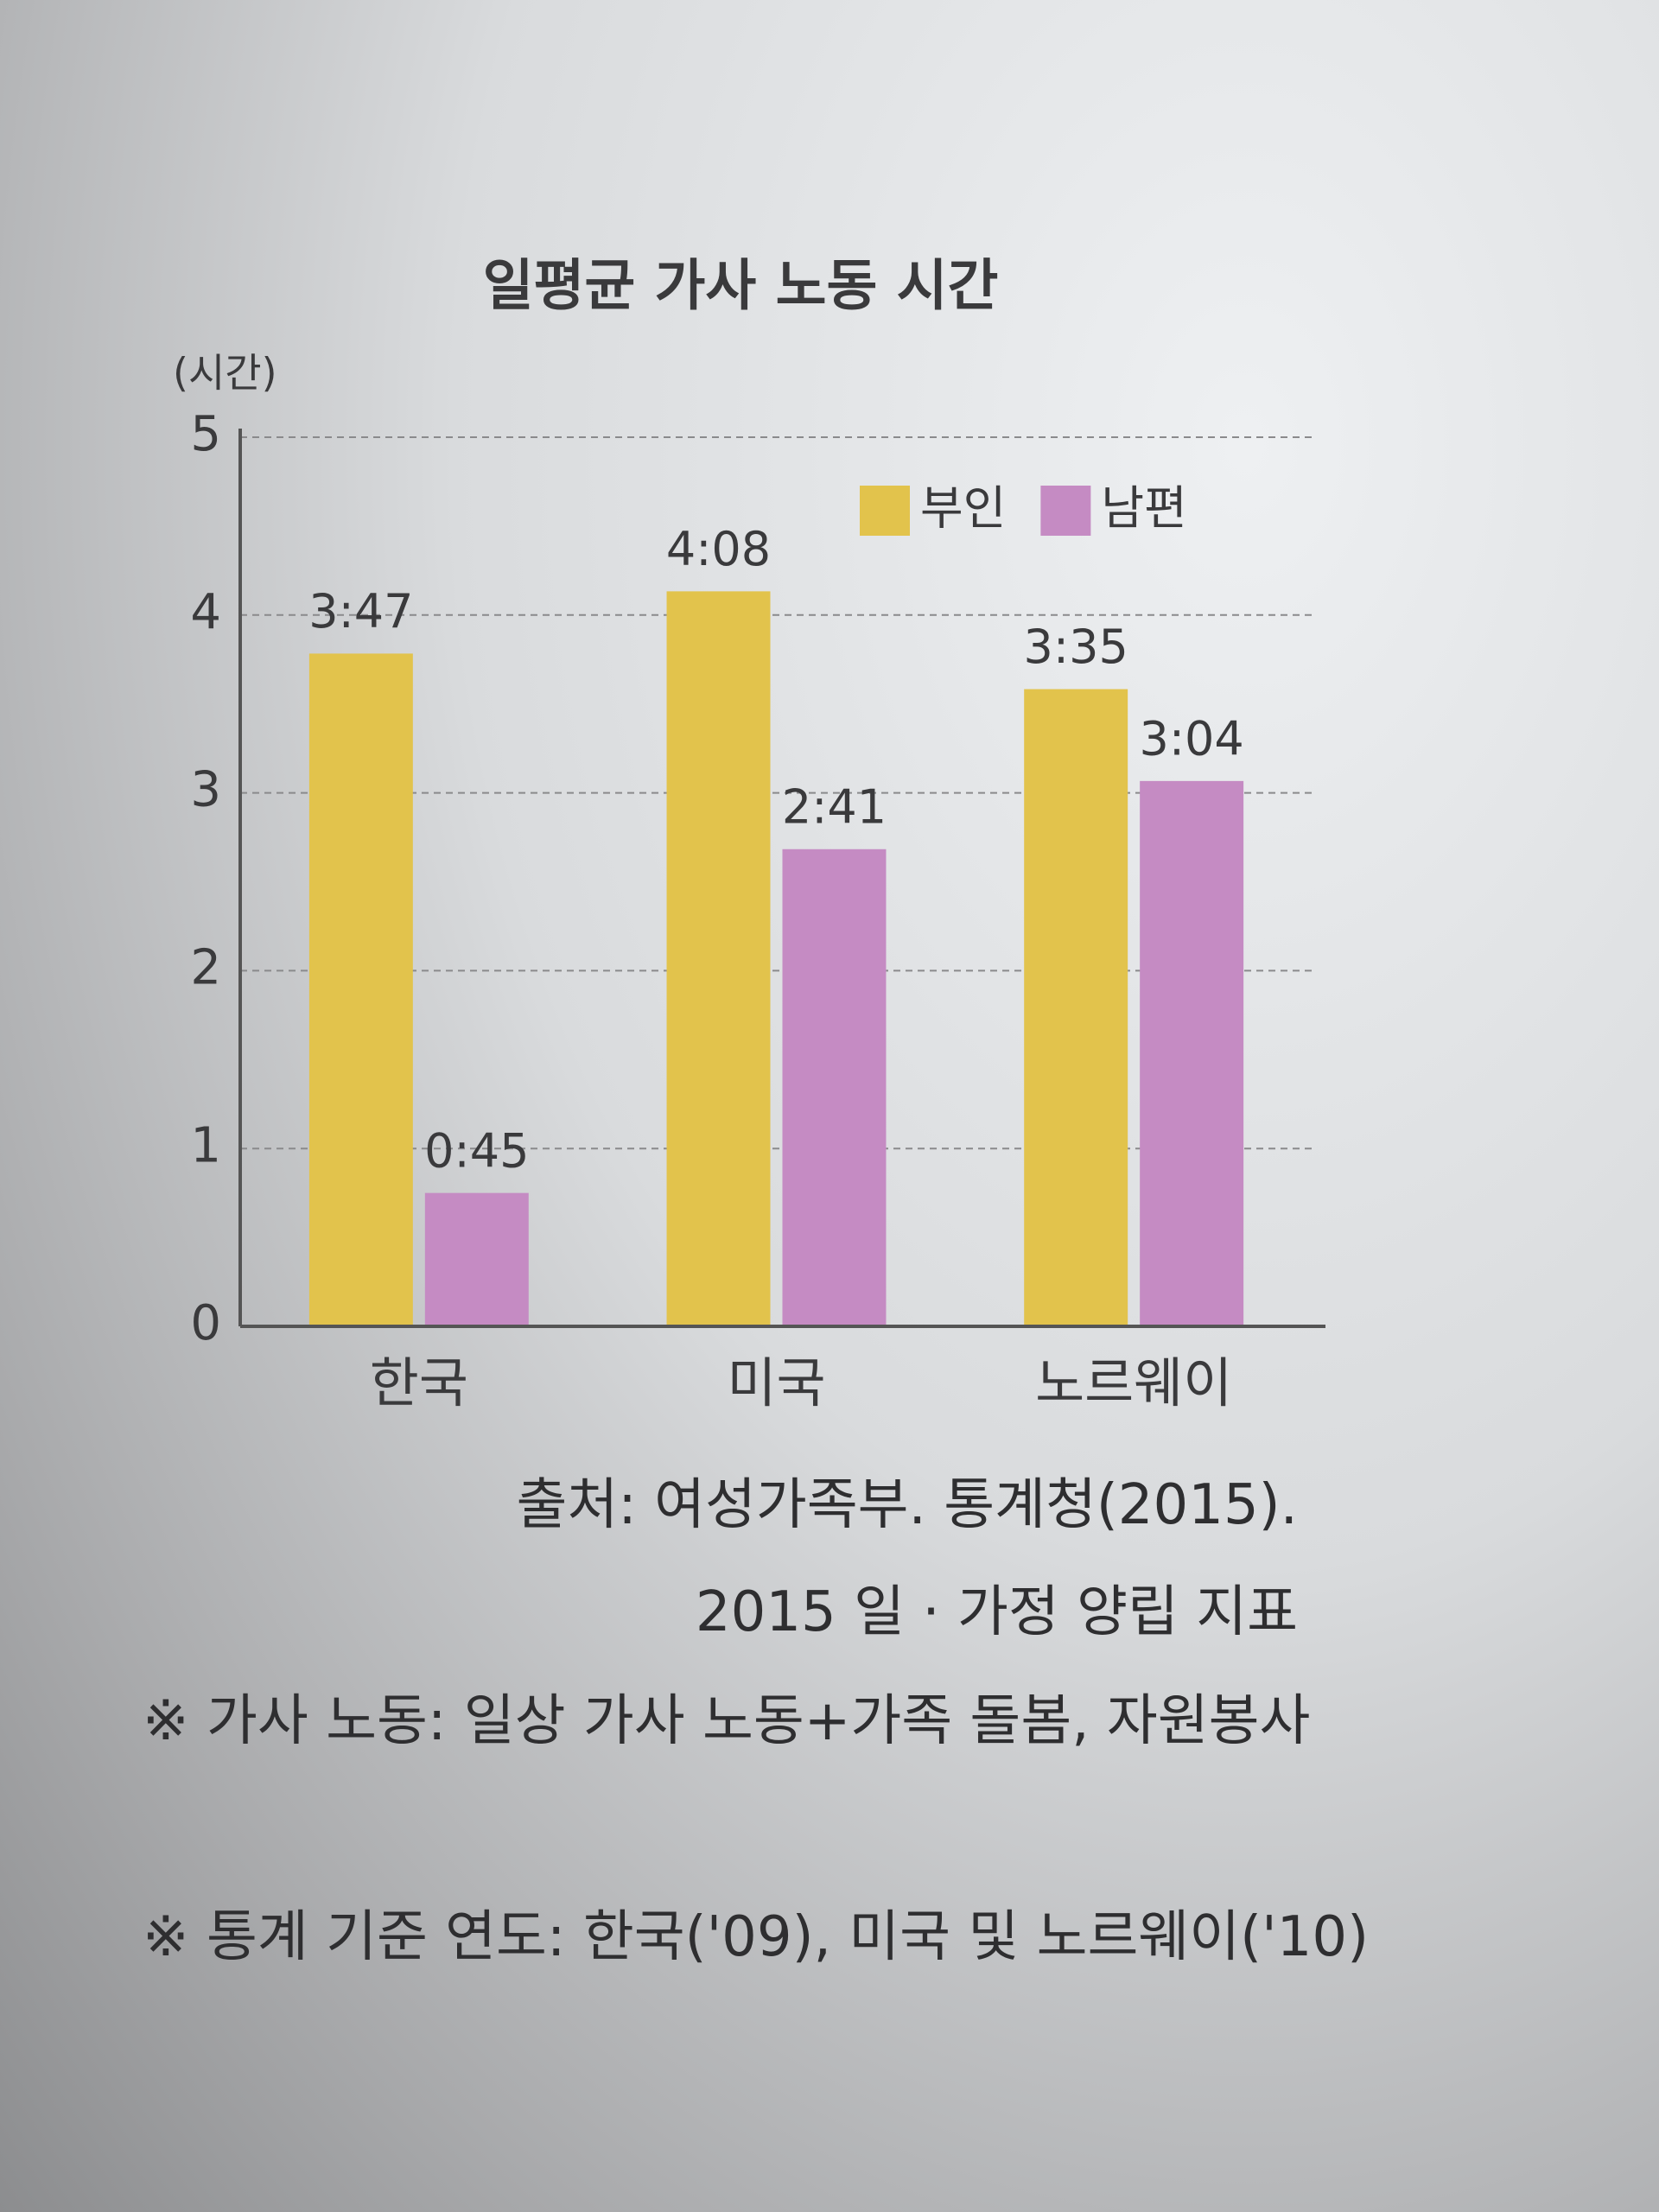 The image size is (1659, 2212). I want to click on value-label: 3:47, so click(360, 611).